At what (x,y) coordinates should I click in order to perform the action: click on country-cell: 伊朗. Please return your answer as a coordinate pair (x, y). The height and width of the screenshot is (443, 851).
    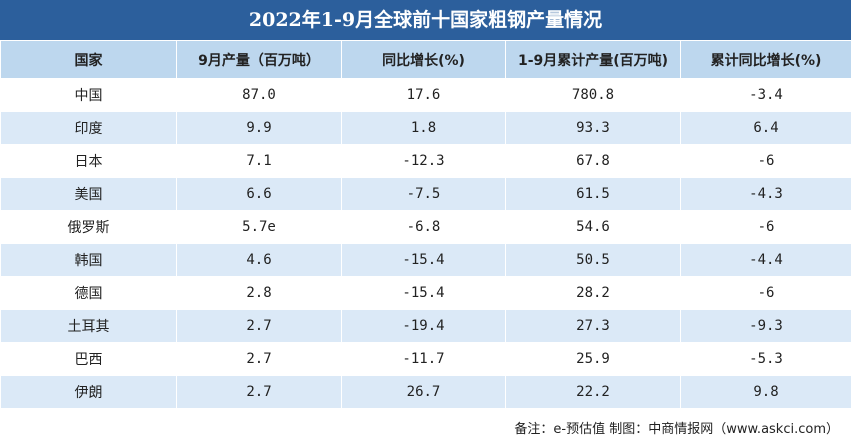
    Looking at the image, I should click on (88, 392).